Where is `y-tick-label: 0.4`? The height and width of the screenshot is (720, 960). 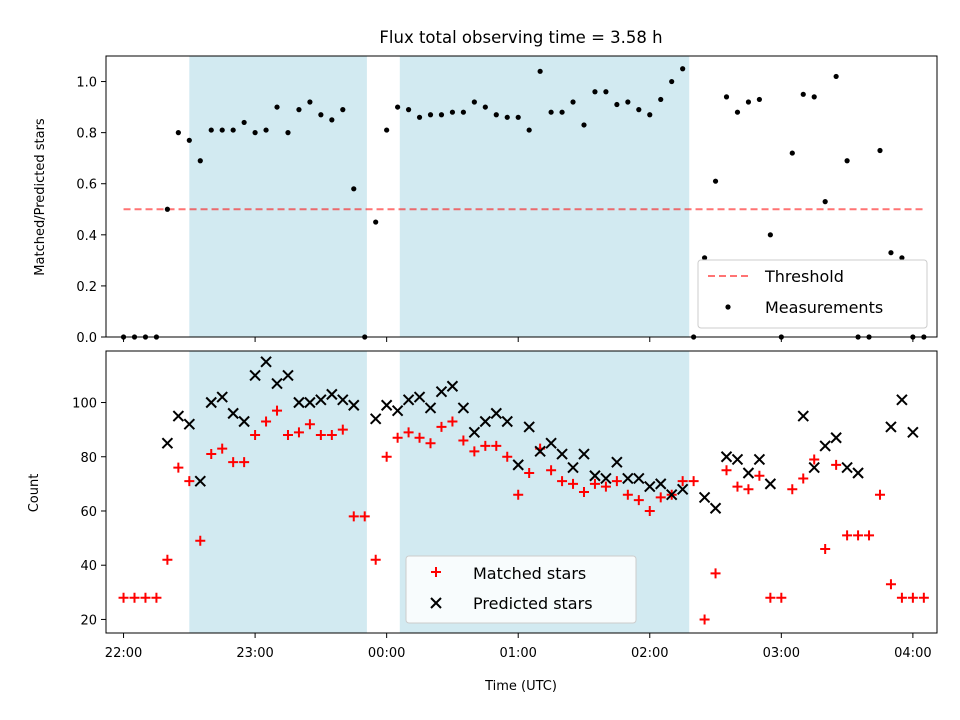 y-tick-label: 0.4 is located at coordinates (86, 236).